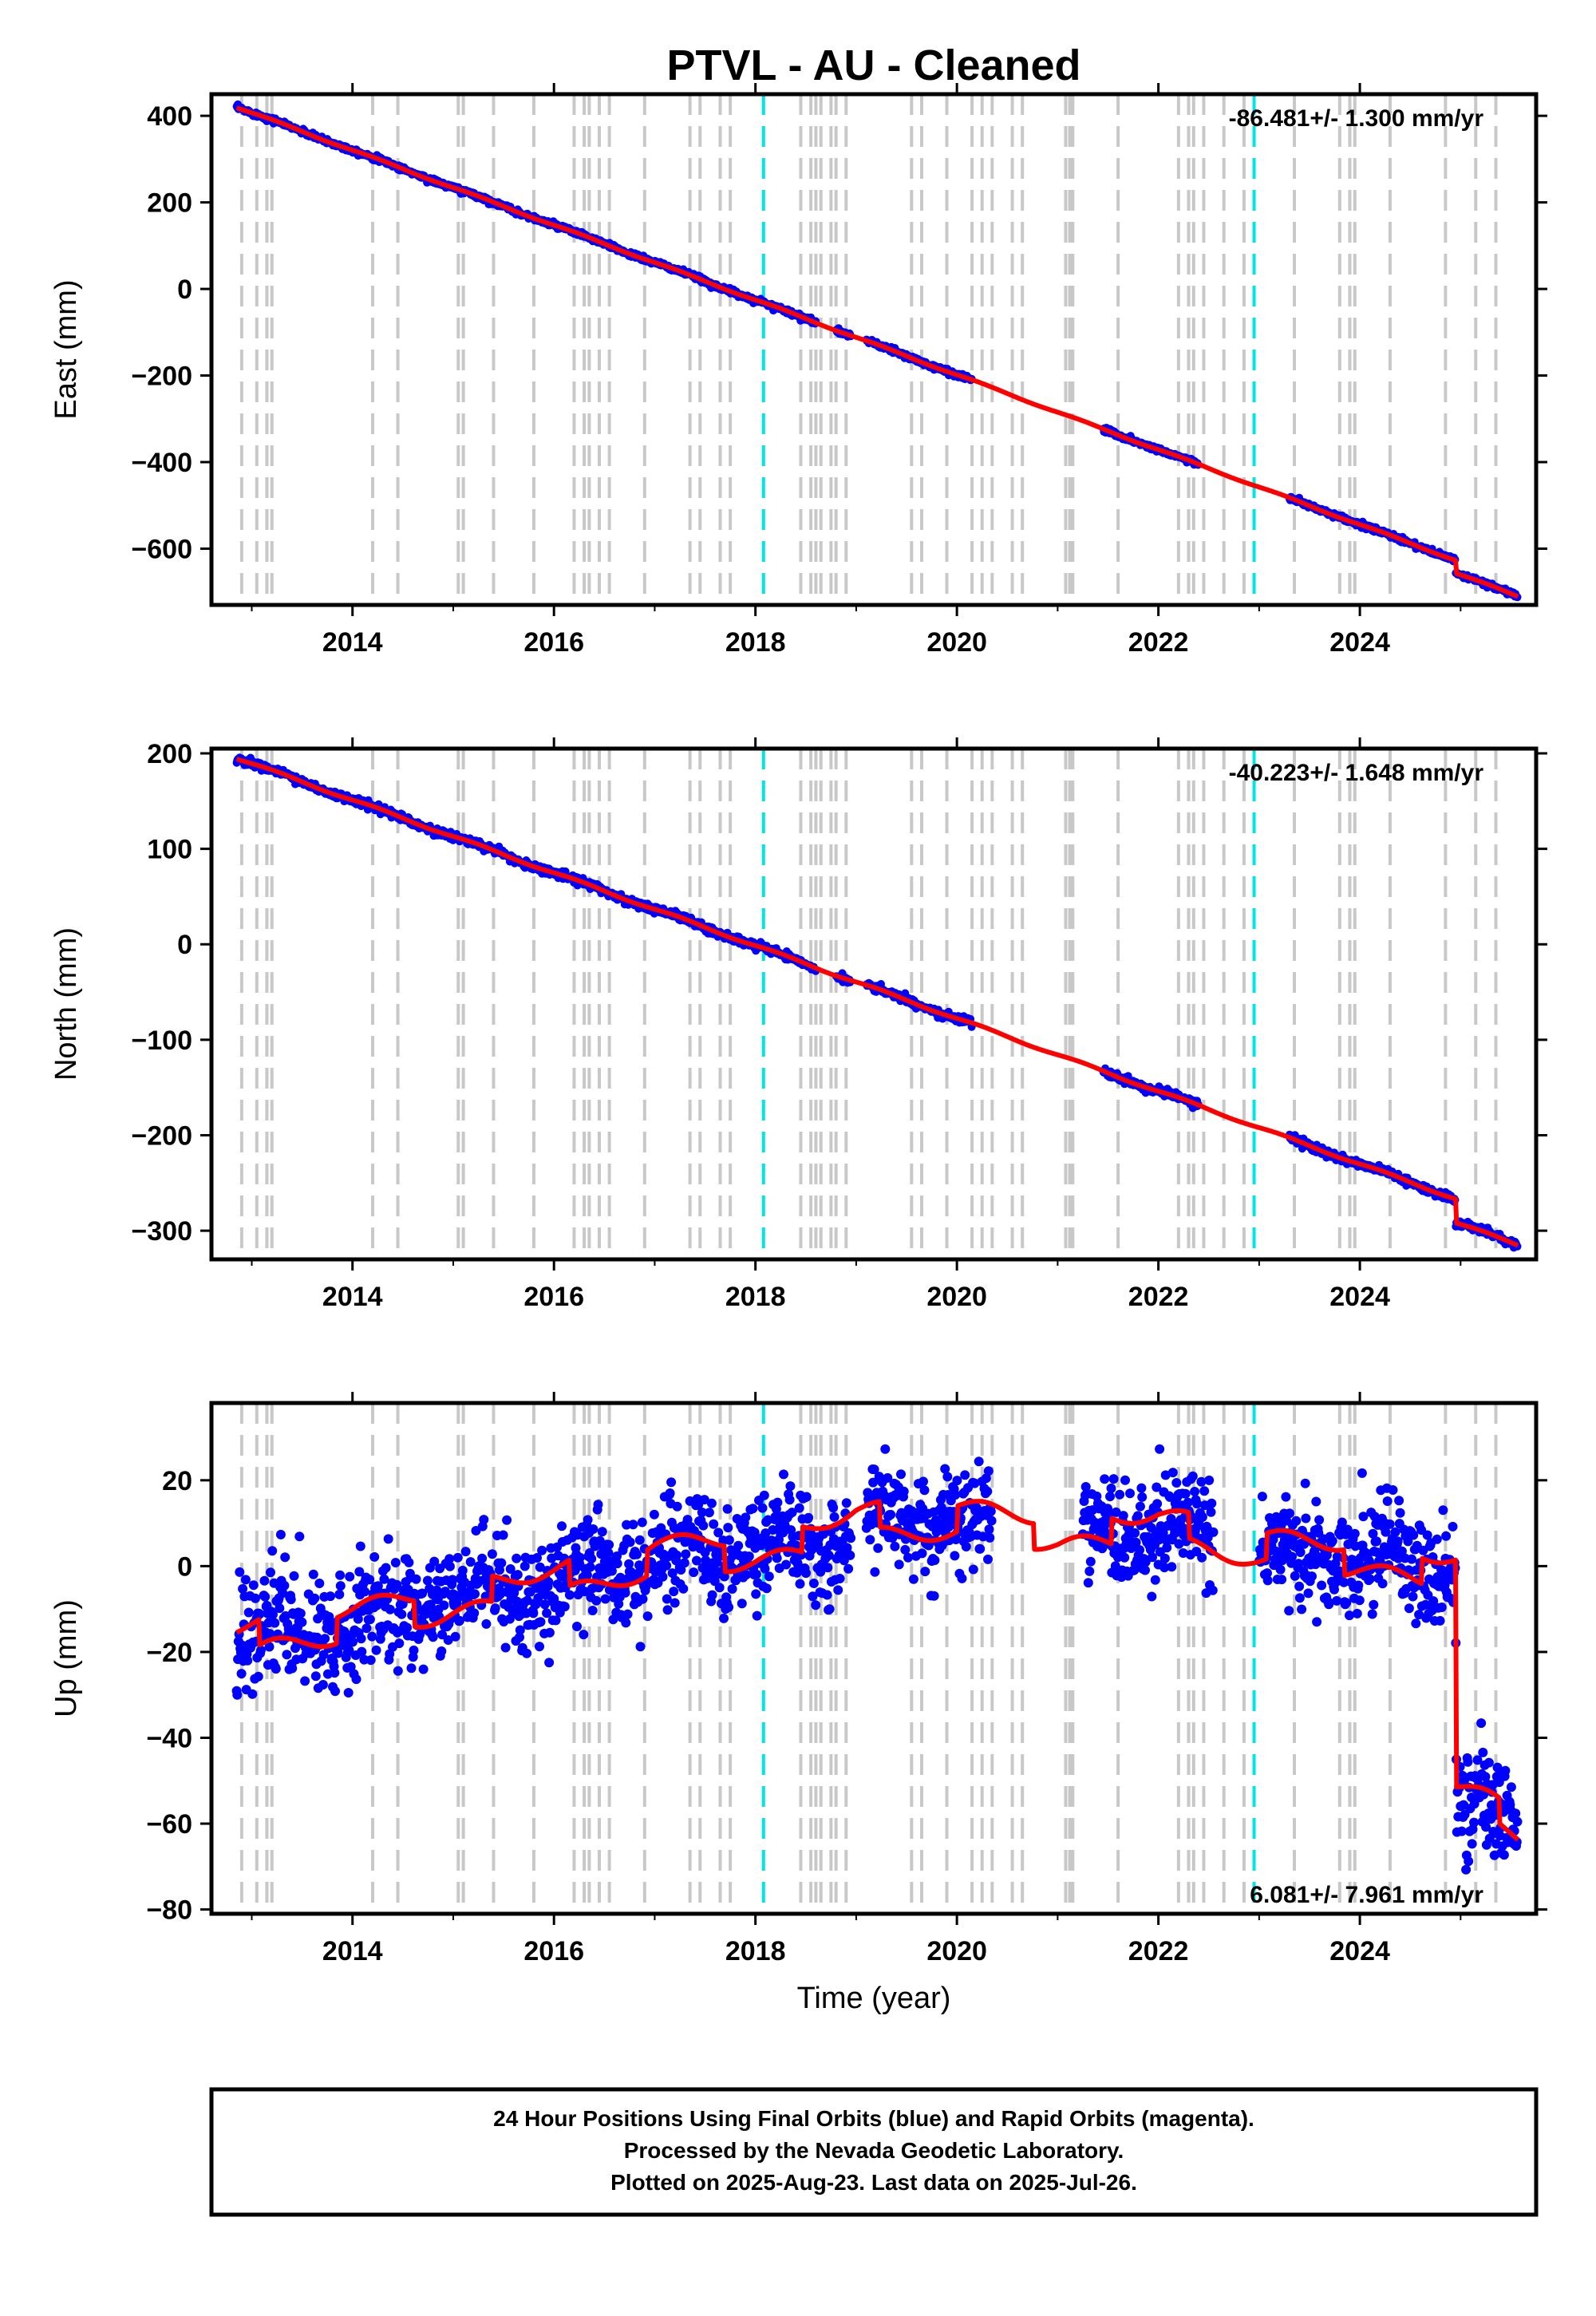  Describe the element at coordinates (956, 1297) in the screenshot. I see `x-tick-label: 2020` at that location.